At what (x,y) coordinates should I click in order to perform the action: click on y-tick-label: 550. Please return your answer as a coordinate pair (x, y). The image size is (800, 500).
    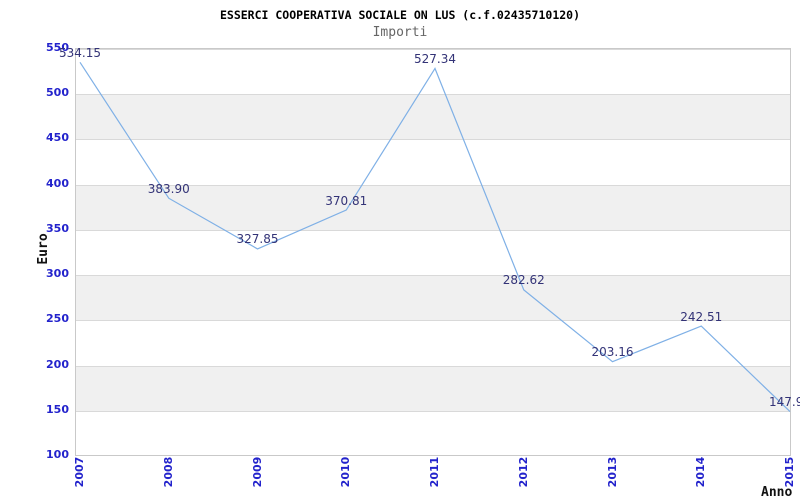
    Looking at the image, I should click on (57, 47).